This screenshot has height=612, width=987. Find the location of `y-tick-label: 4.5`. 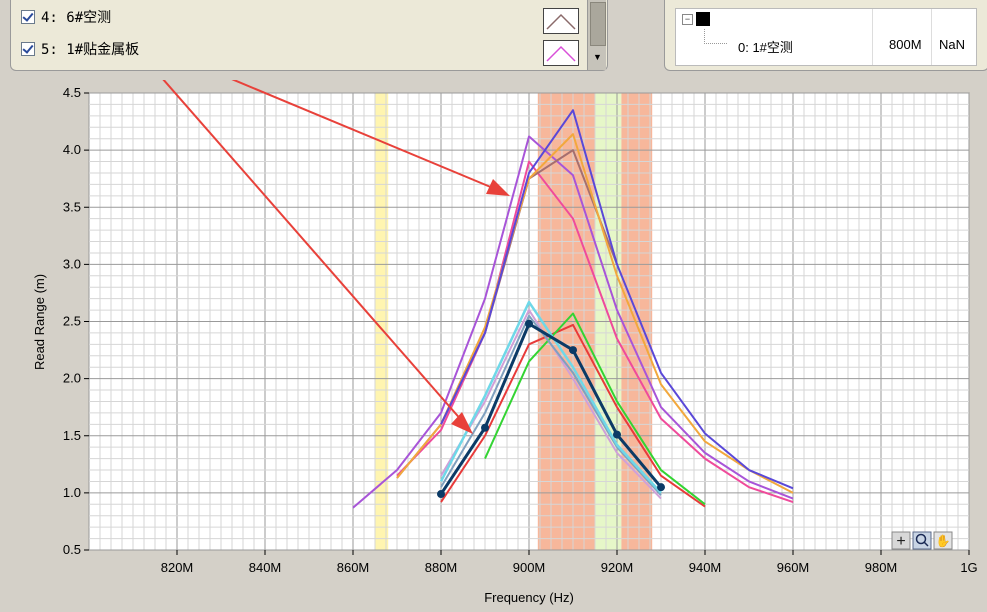

y-tick-label: 4.5 is located at coordinates (72, 92).